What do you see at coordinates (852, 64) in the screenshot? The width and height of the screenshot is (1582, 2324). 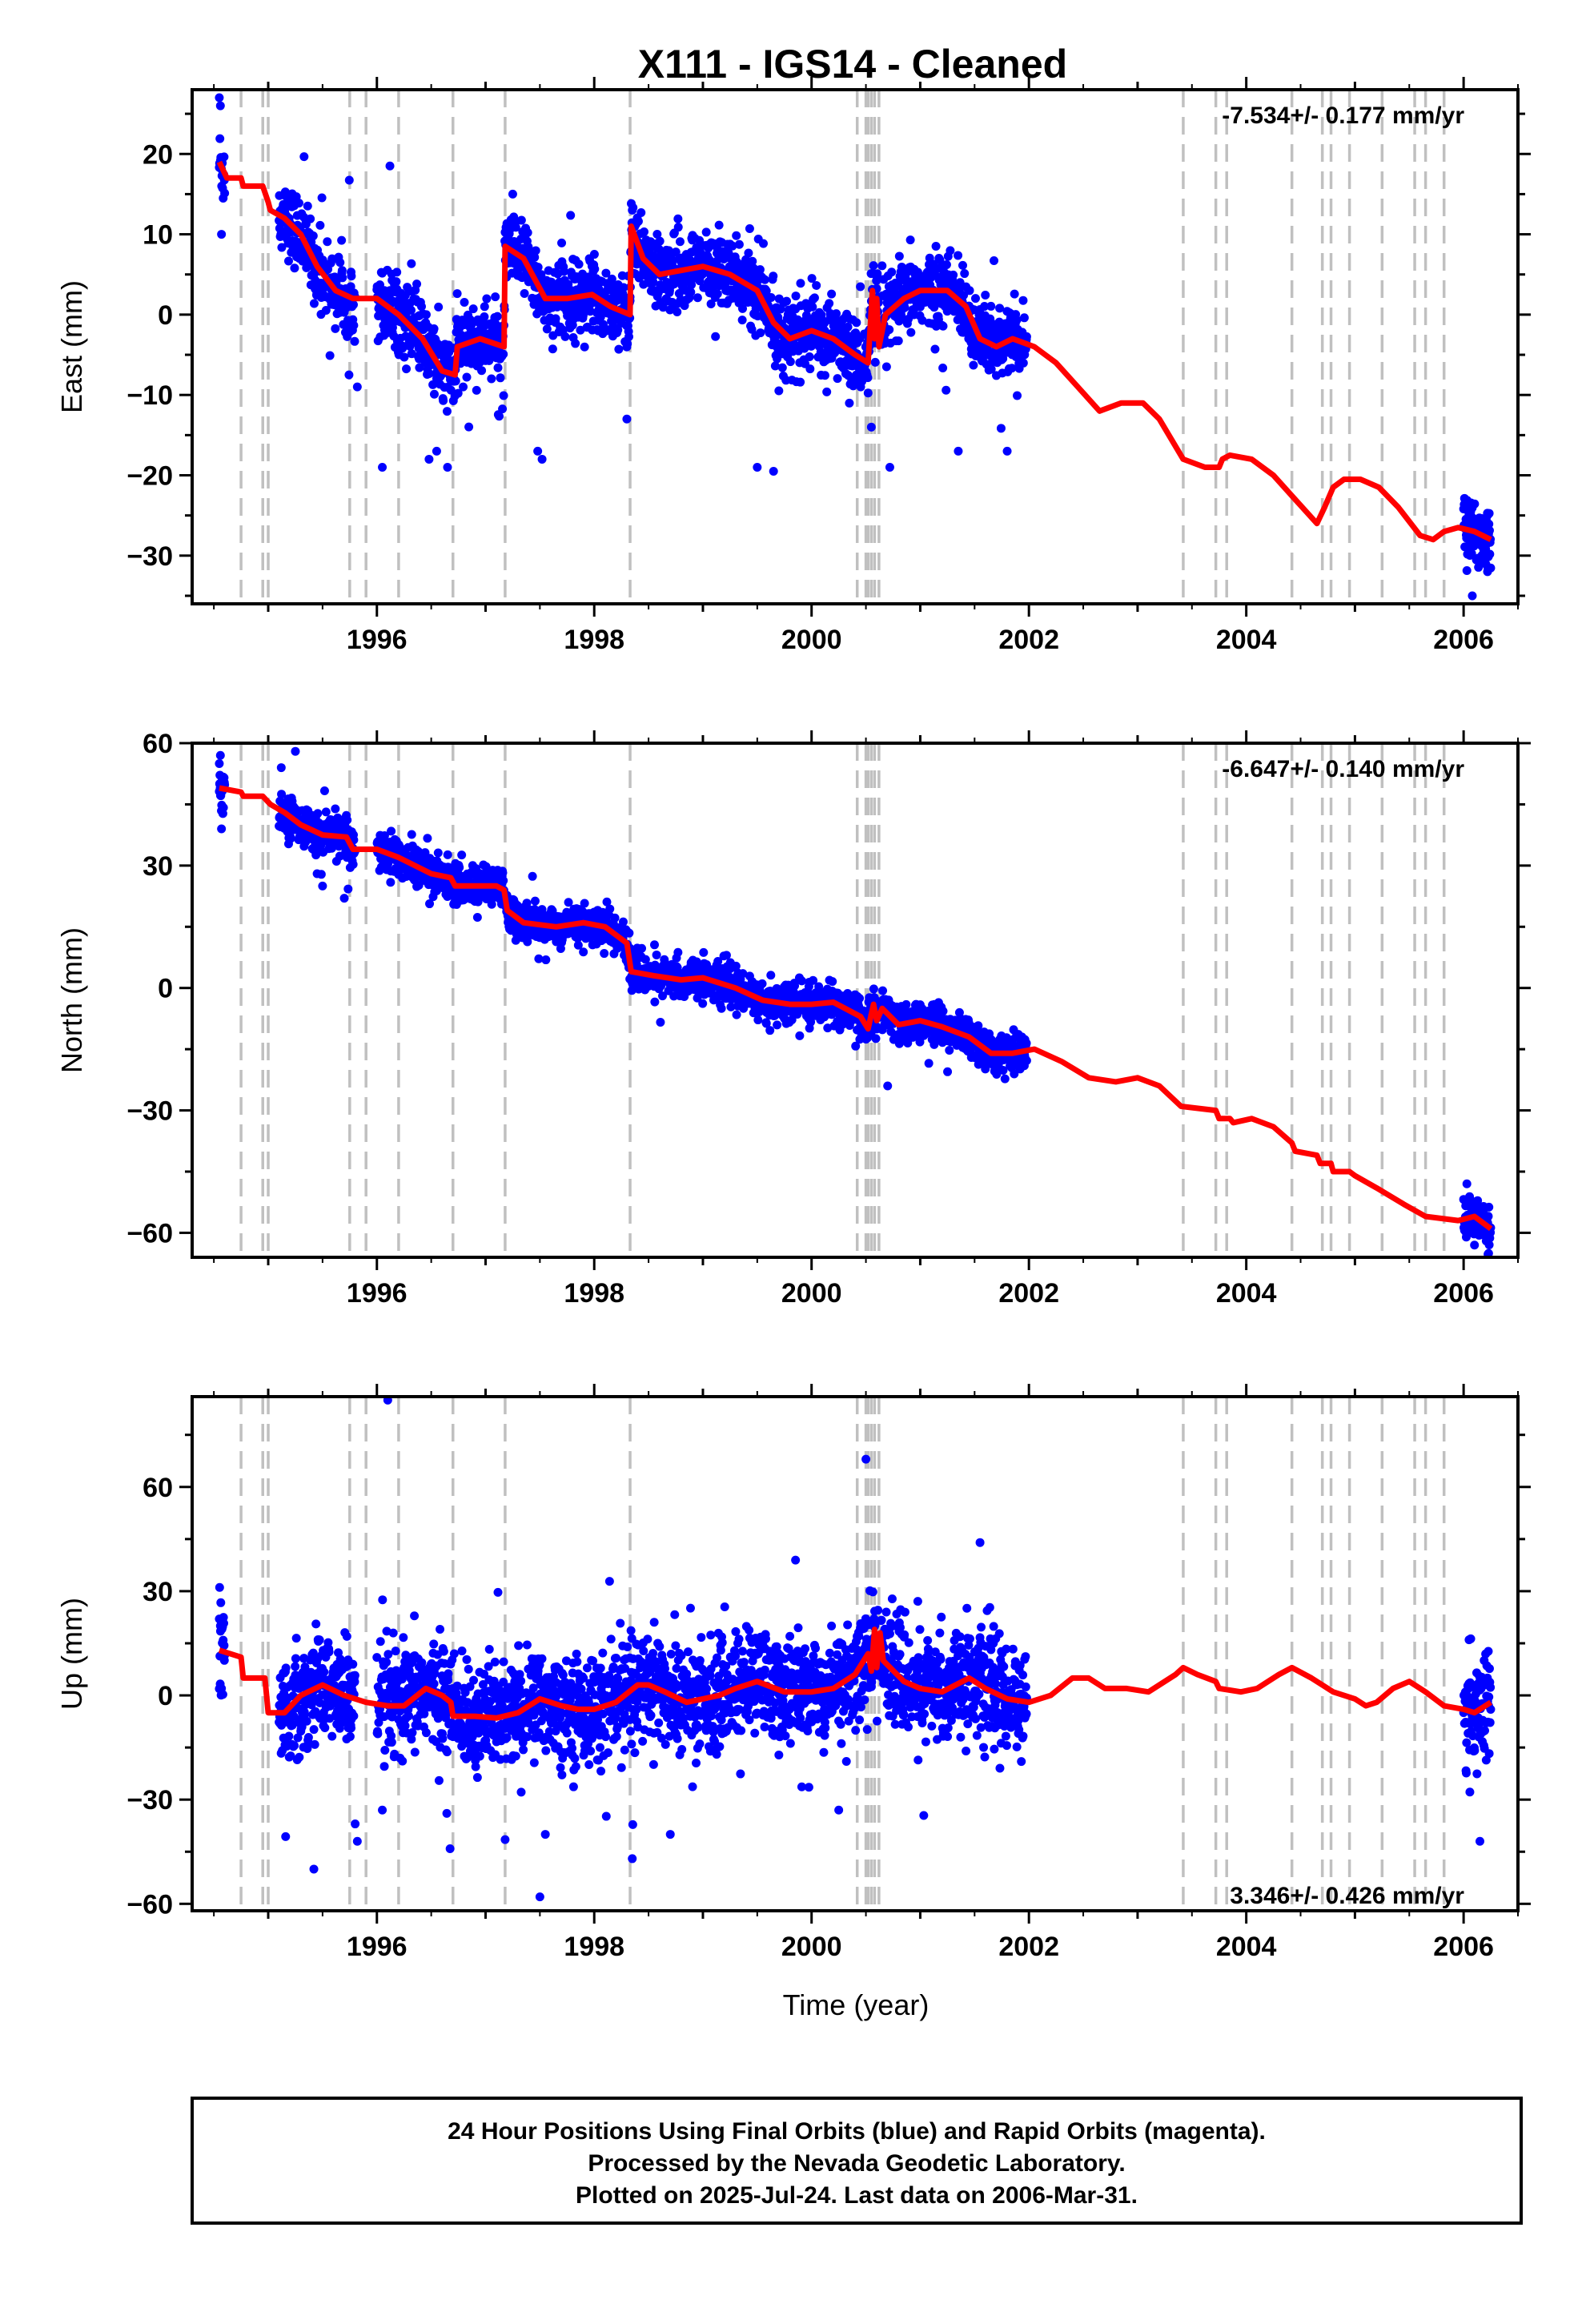 I see `chart-title: X111 - IGS14 - Cleaned` at bounding box center [852, 64].